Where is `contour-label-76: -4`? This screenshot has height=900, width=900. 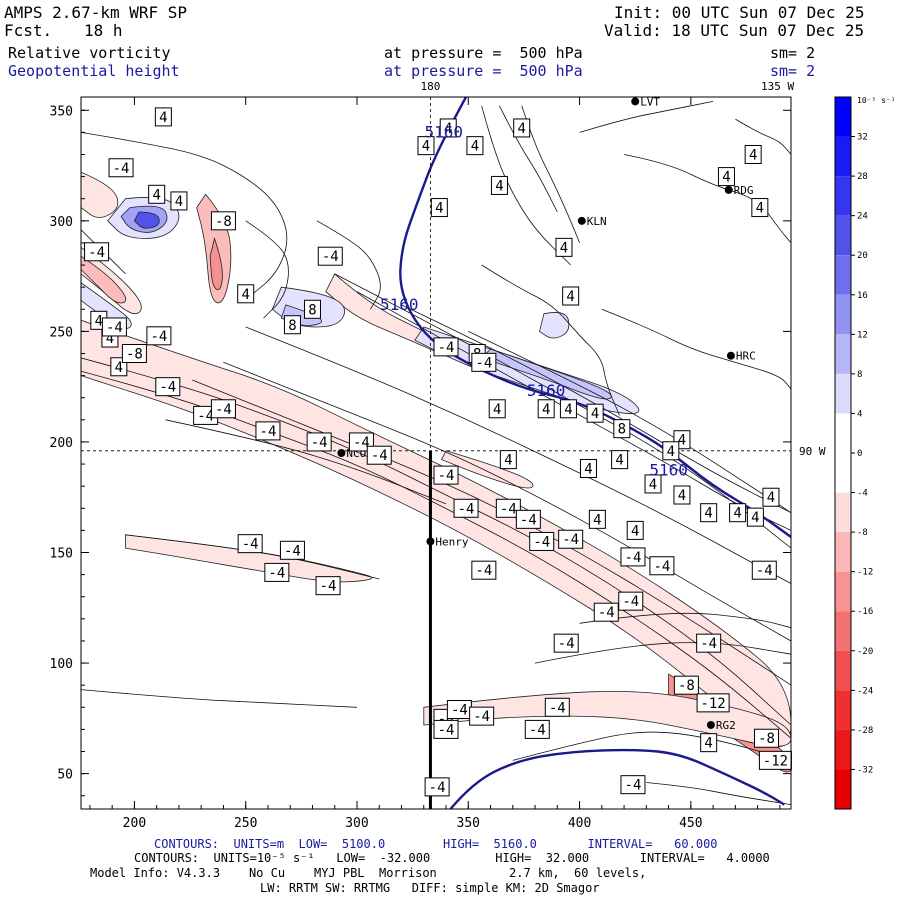
contour-label-76: -4 is located at coordinates (537, 730).